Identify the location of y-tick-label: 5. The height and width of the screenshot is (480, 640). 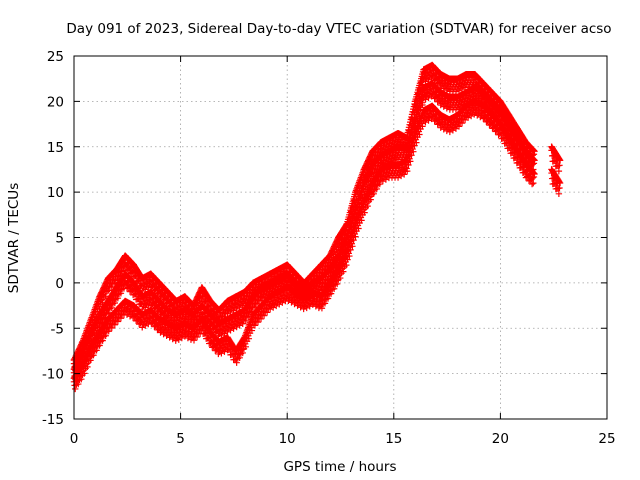
(59, 239).